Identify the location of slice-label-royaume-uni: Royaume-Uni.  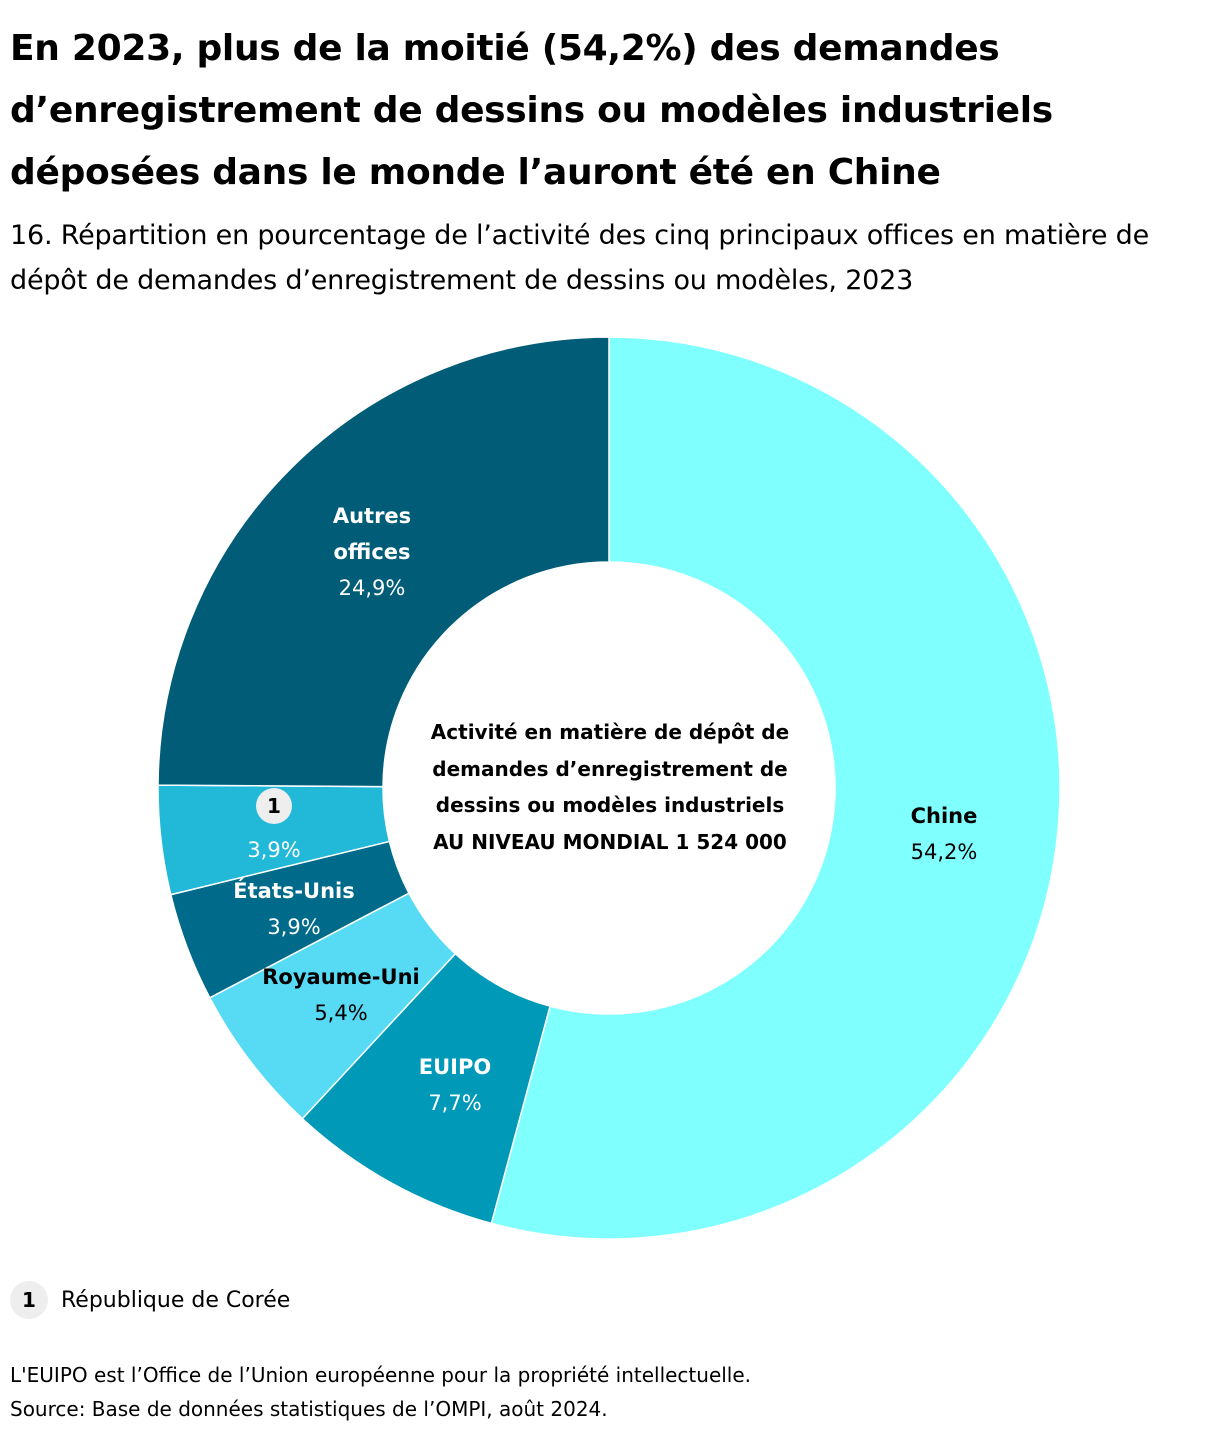
(340, 977).